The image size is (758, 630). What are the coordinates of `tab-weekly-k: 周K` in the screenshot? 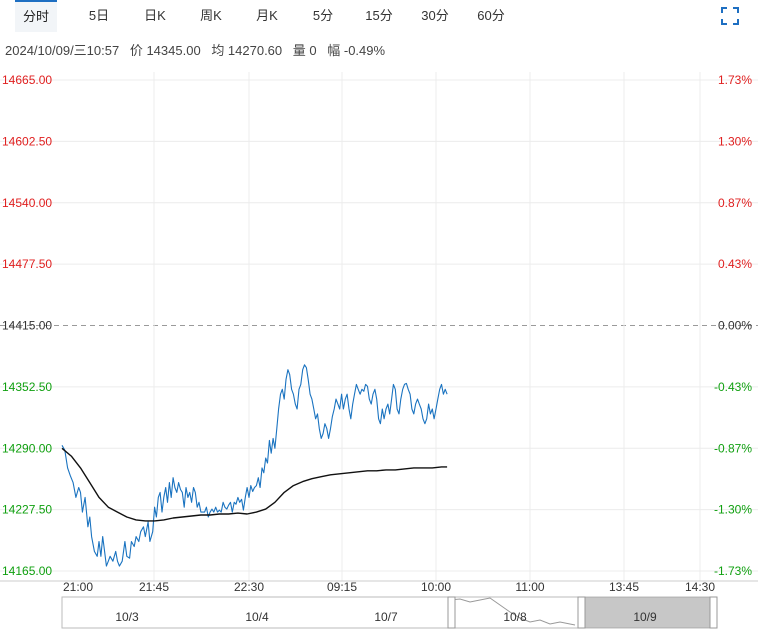 It's located at (211, 15).